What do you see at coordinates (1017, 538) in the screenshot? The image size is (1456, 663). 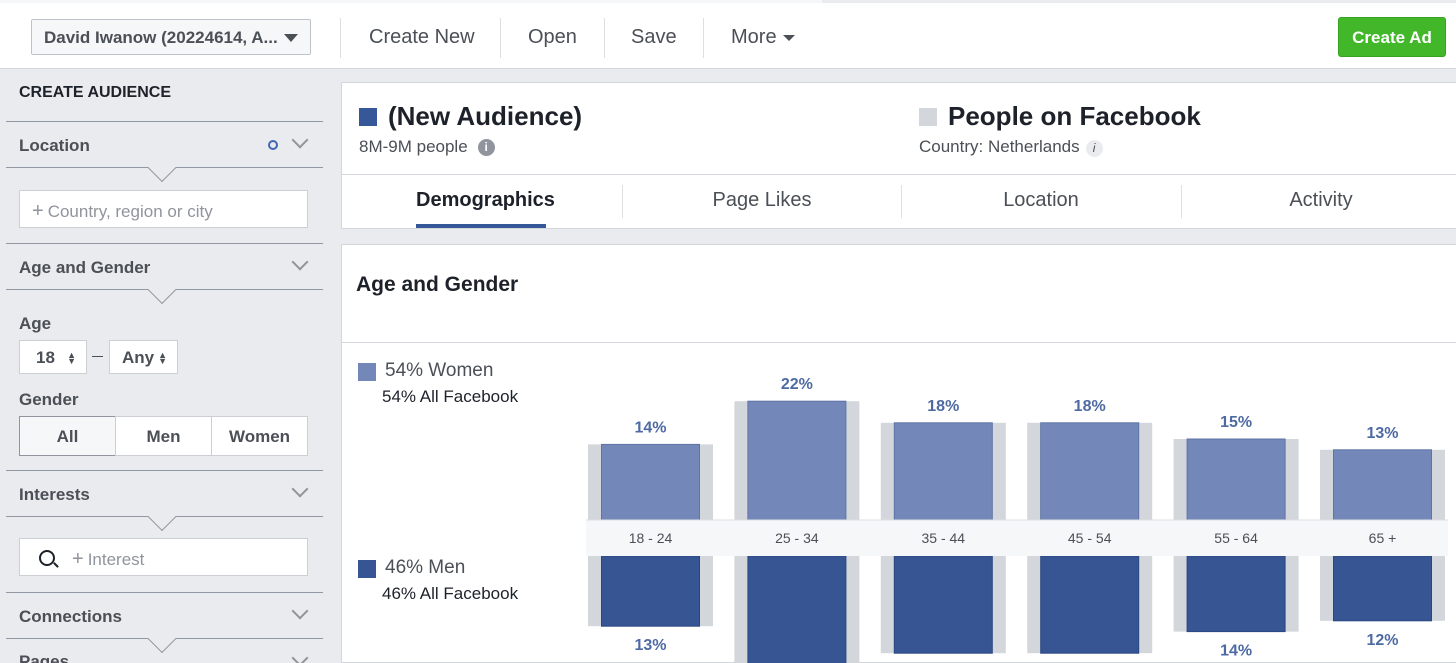 I see `axis-band` at bounding box center [1017, 538].